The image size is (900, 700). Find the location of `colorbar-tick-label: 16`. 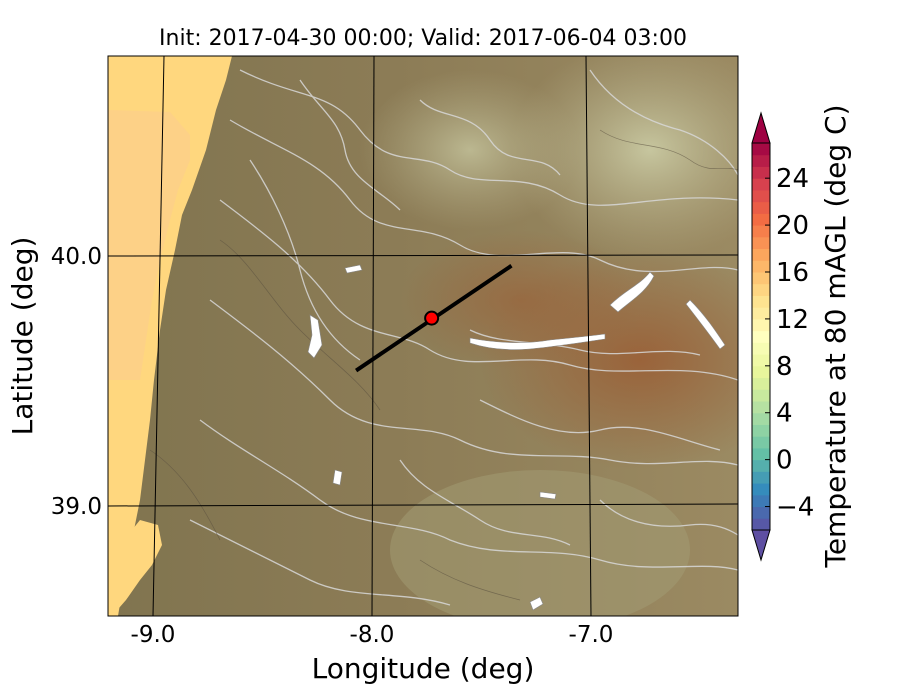

colorbar-tick-label: 16 is located at coordinates (792, 273).